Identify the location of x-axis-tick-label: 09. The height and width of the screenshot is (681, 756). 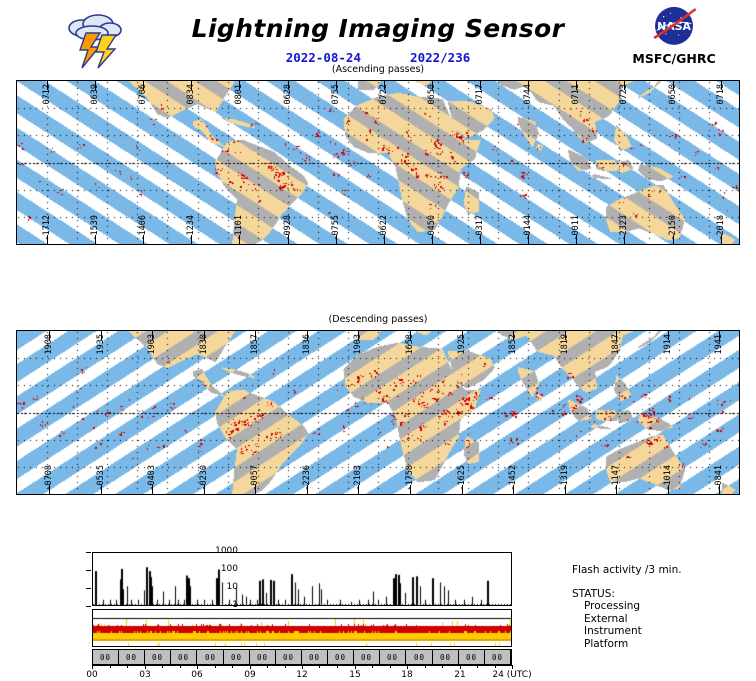
(250, 675).